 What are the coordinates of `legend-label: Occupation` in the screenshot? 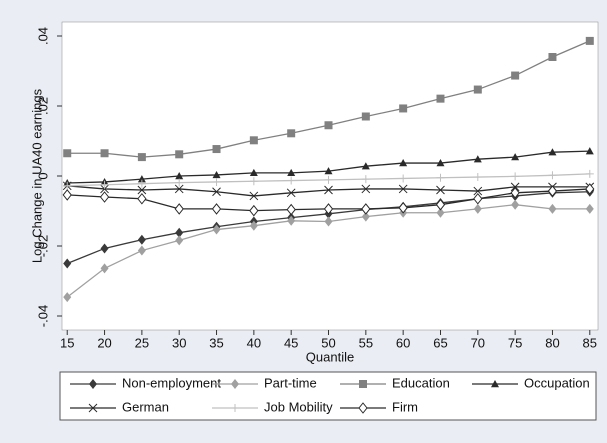 It's located at (557, 382).